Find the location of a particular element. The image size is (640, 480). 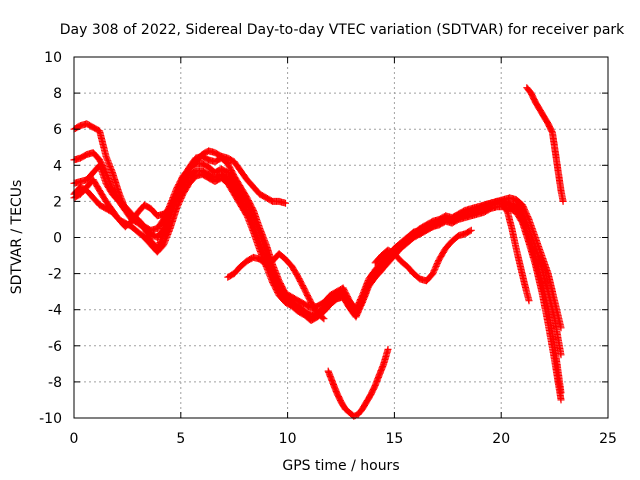

y-tick-label: 4 is located at coordinates (57, 166).